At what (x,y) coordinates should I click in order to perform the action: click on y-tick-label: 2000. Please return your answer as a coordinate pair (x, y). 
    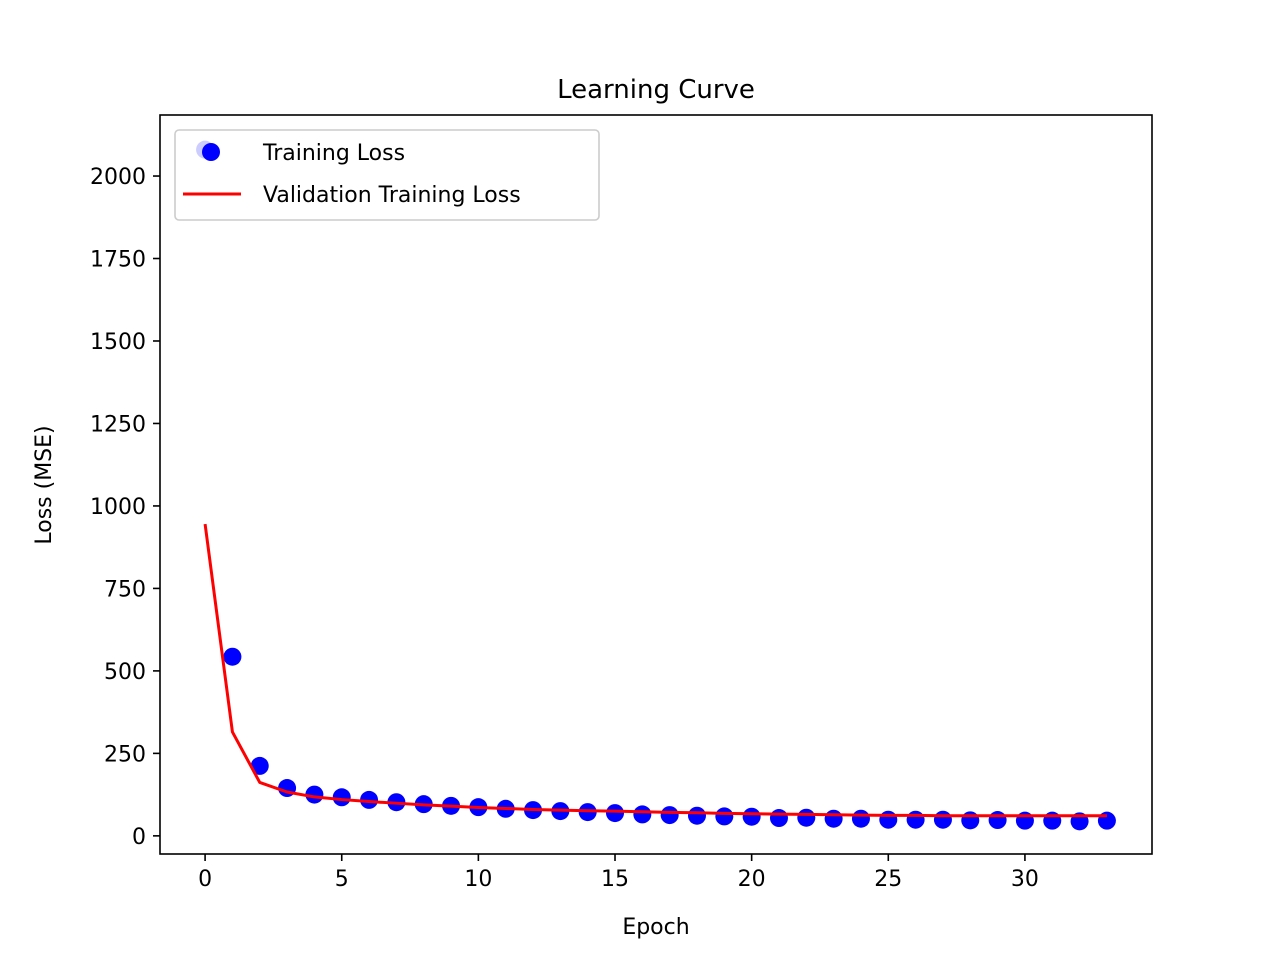
    Looking at the image, I should click on (118, 177).